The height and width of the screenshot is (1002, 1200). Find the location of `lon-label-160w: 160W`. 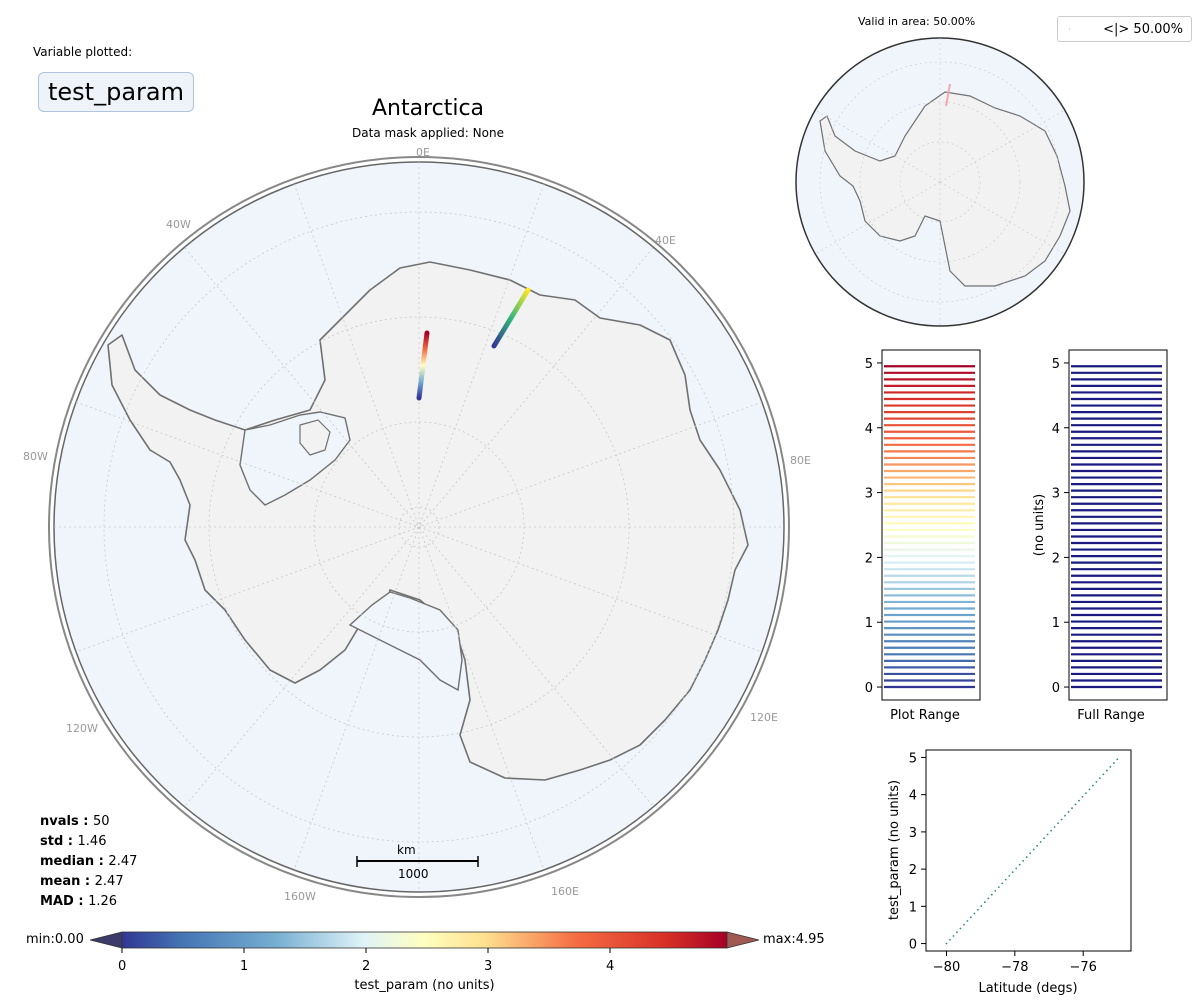

lon-label-160w: 160W is located at coordinates (300, 896).